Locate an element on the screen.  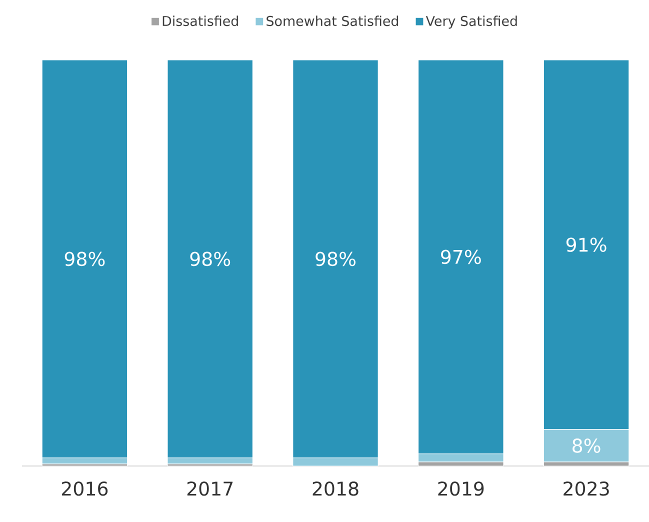
x-tick-label: 2018 is located at coordinates (335, 488).